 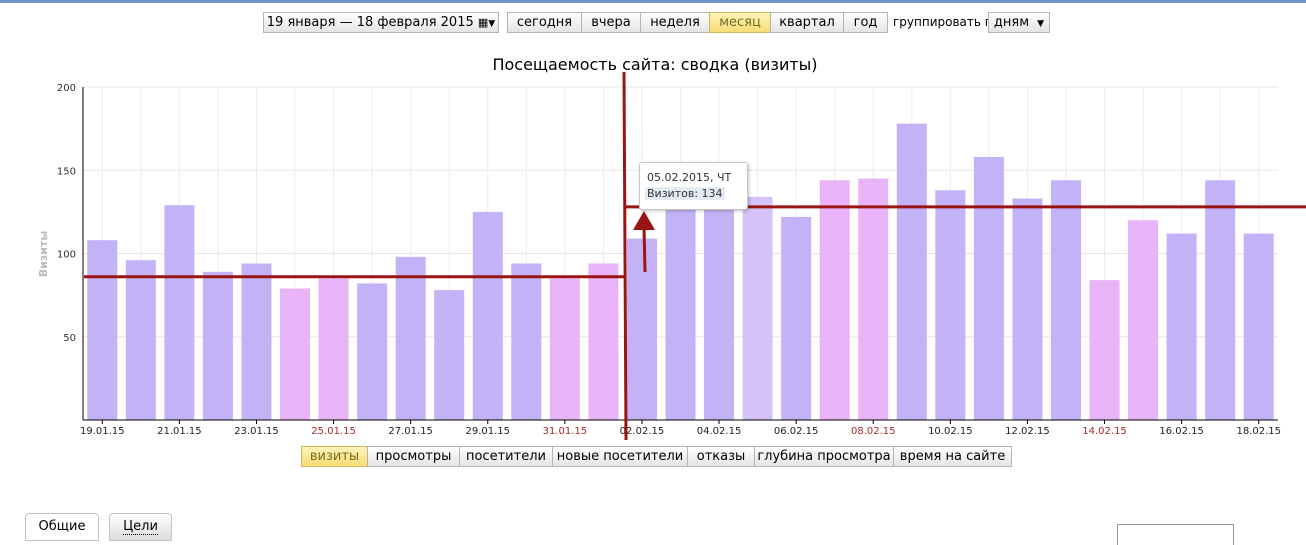 What do you see at coordinates (644, 220) in the screenshot?
I see `annotation-arrow-head` at bounding box center [644, 220].